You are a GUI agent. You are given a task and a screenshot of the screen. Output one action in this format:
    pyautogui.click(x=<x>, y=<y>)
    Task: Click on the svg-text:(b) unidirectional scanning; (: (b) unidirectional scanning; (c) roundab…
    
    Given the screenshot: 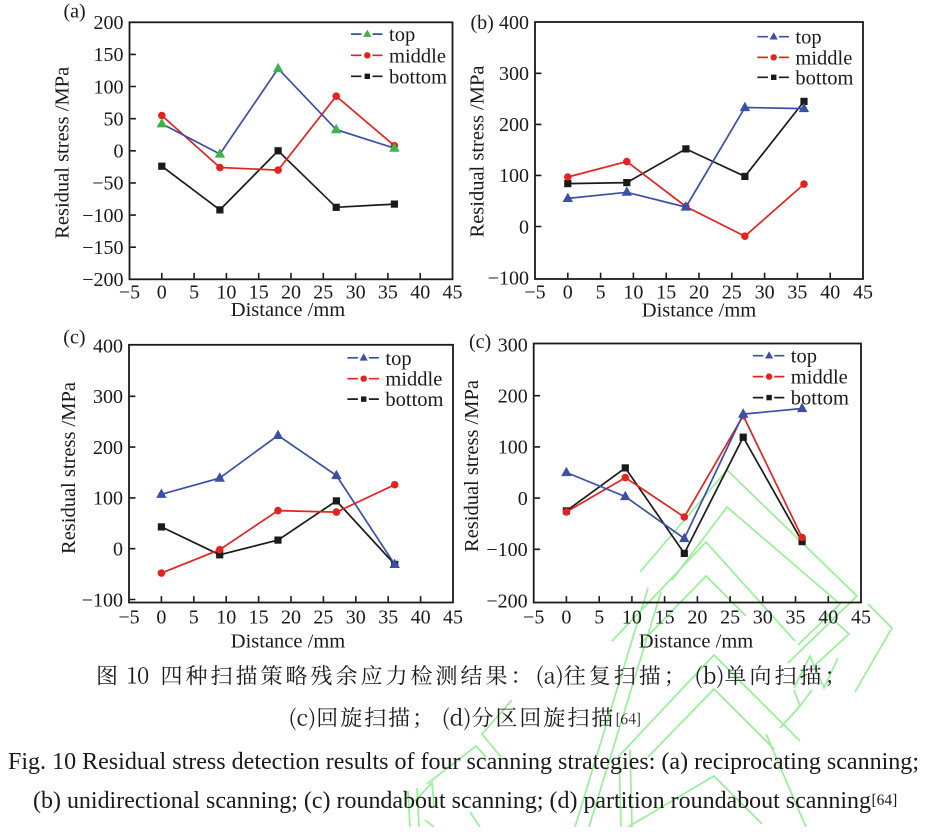 What is the action you would take?
    pyautogui.click(x=452, y=801)
    